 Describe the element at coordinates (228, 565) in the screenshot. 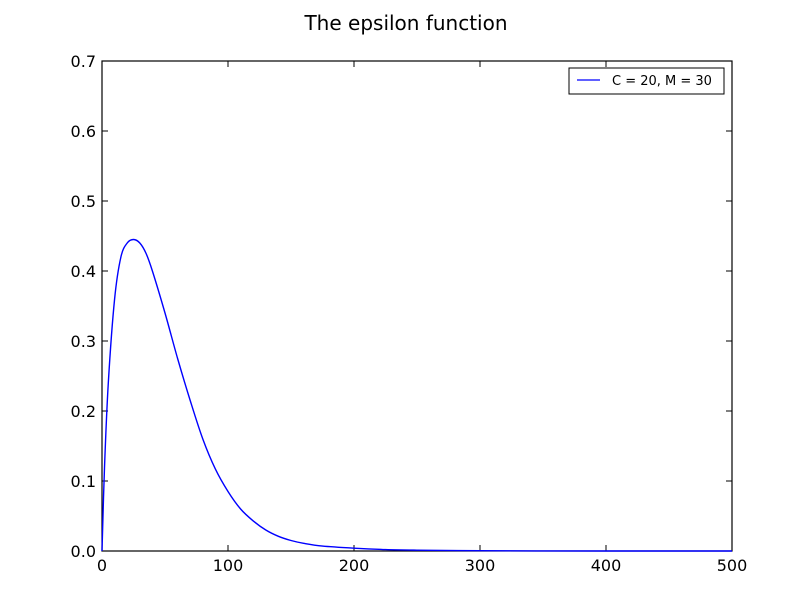

I see `x-tick-label: 100` at that location.